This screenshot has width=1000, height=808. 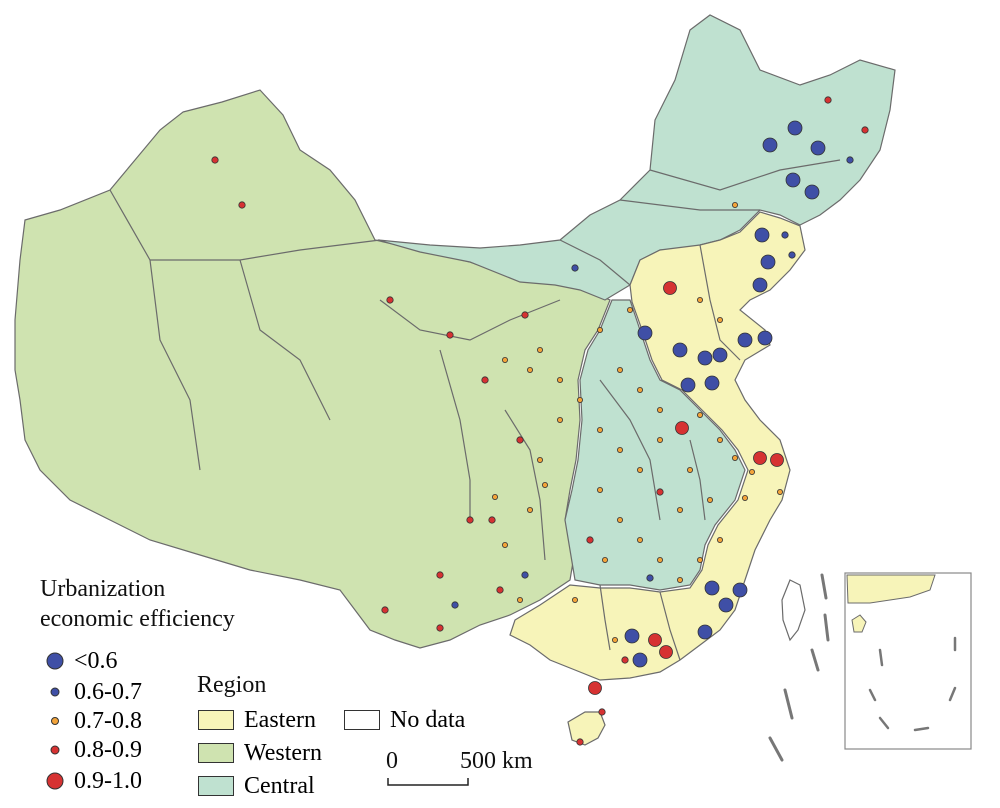 What do you see at coordinates (392, 761) in the screenshot?
I see `scale-start: 0` at bounding box center [392, 761].